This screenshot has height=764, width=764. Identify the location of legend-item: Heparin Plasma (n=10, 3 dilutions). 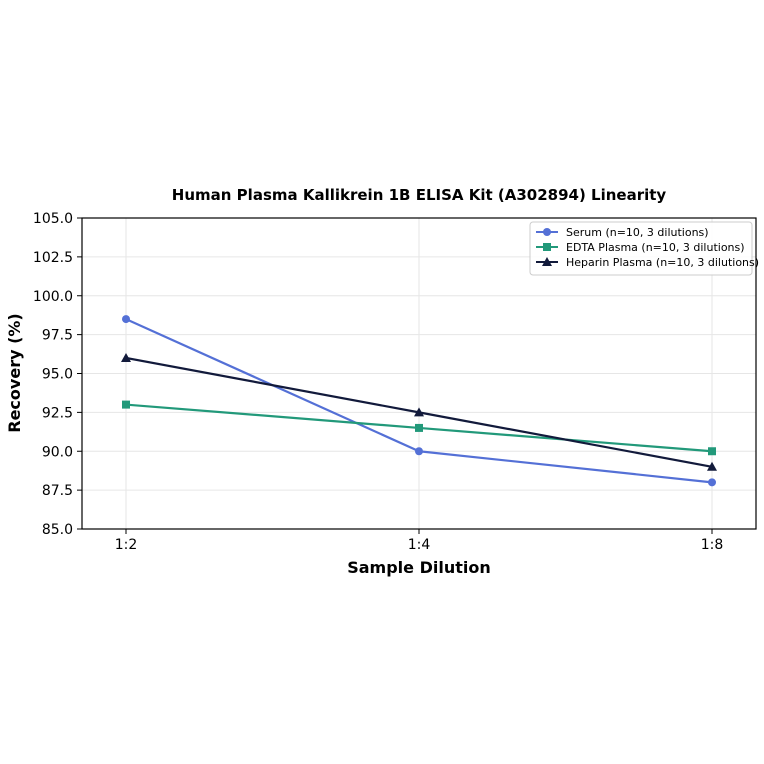
(647, 262).